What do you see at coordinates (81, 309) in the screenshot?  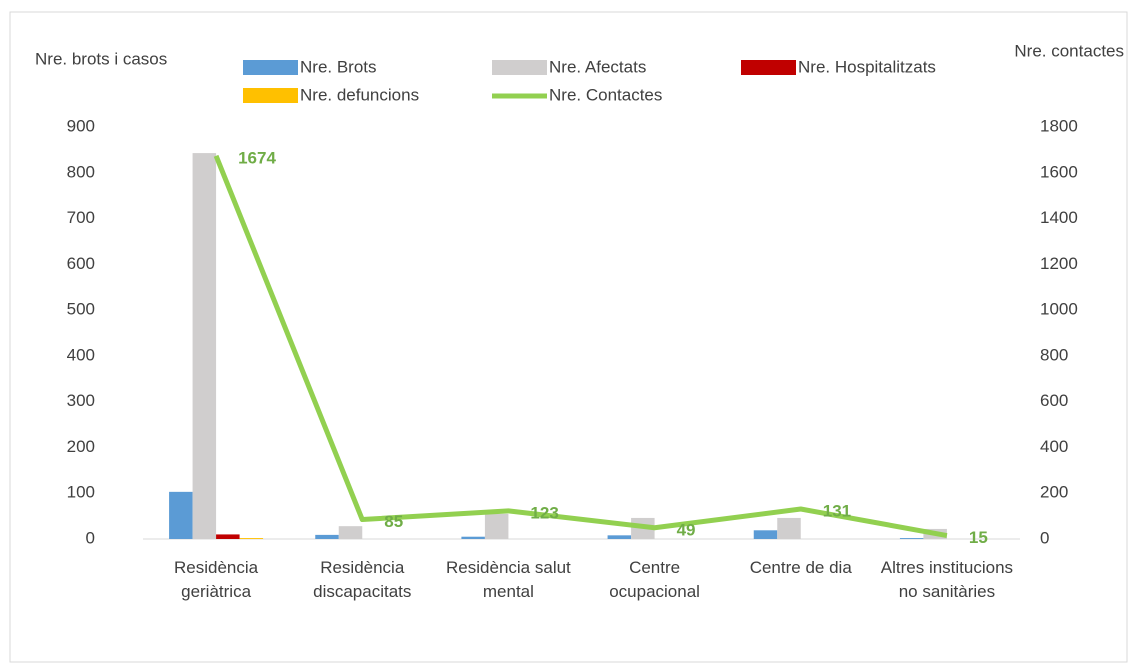 I see `y-tick-label: 500` at bounding box center [81, 309].